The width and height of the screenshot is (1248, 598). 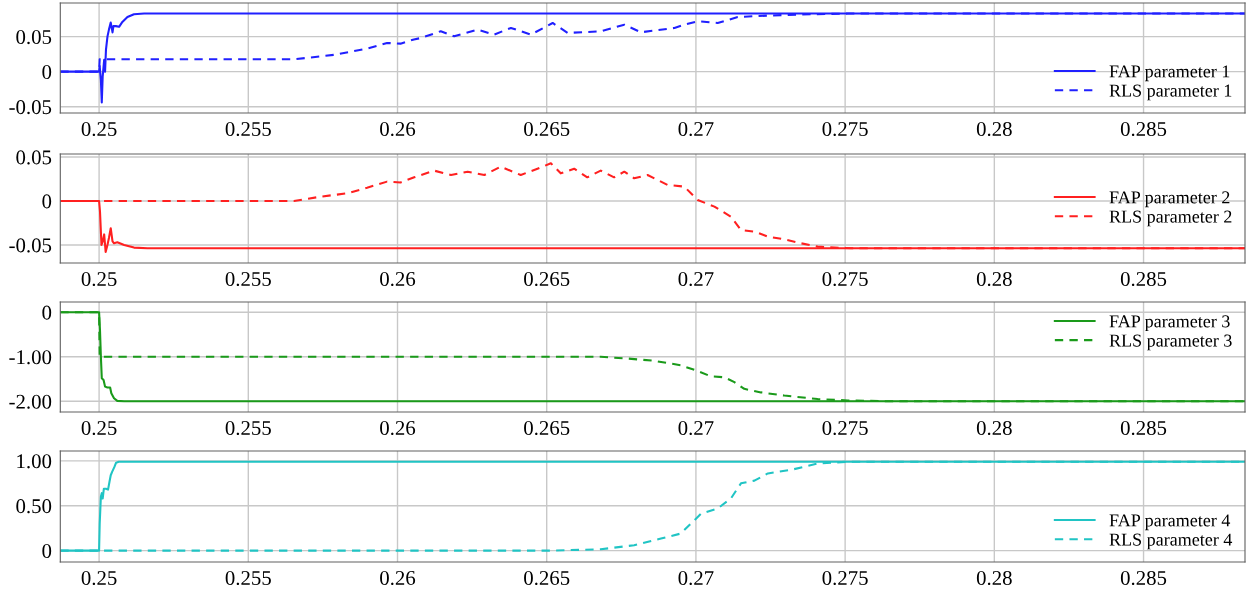 I want to click on legend-label: RLS parameter 2, so click(x=1170, y=218).